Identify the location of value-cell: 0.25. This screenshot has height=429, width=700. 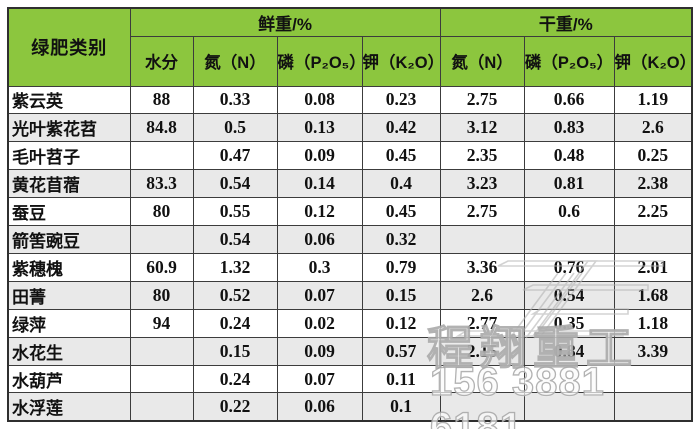
(653, 156).